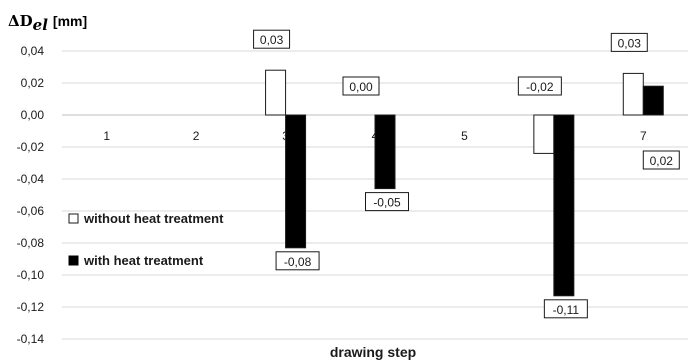 The image size is (698, 363). What do you see at coordinates (31, 307) in the screenshot?
I see `y-tick-label: -0,12` at bounding box center [31, 307].